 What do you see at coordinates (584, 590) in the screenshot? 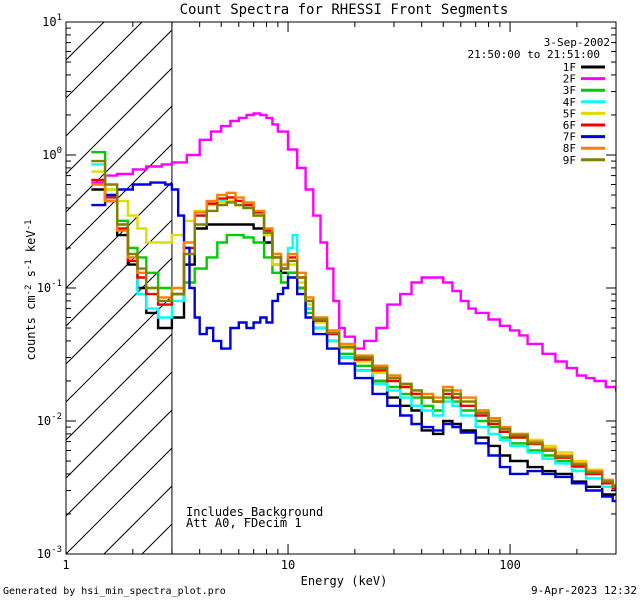
I see `timestamp: 9-Apr-2023 12:32` at bounding box center [584, 590].